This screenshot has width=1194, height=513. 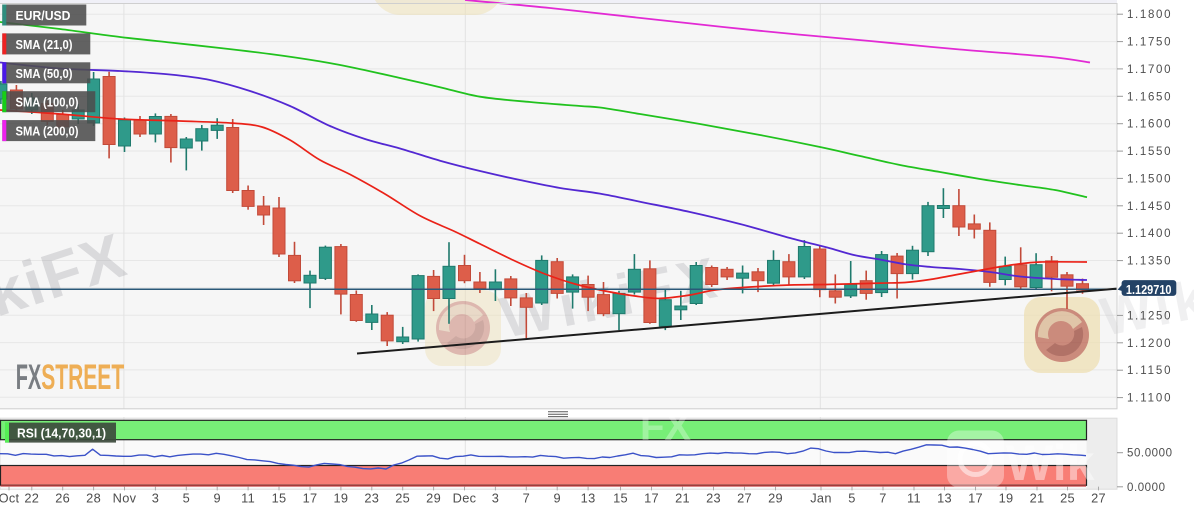 I want to click on svg-text: 1.1800, so click(x=1149, y=15).